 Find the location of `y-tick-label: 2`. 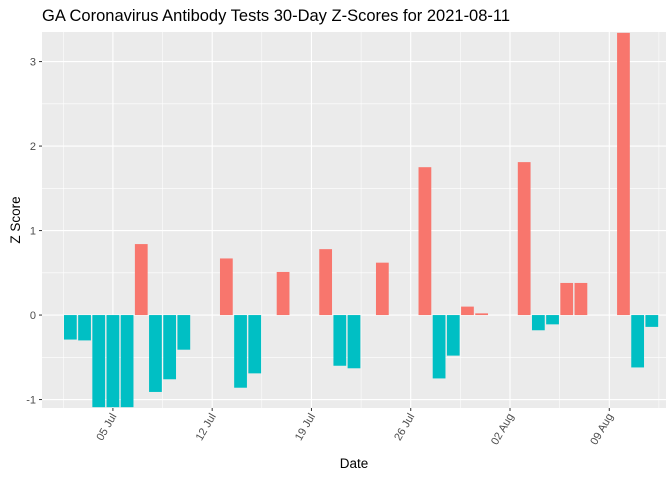

y-tick-label: 2 is located at coordinates (33, 147).